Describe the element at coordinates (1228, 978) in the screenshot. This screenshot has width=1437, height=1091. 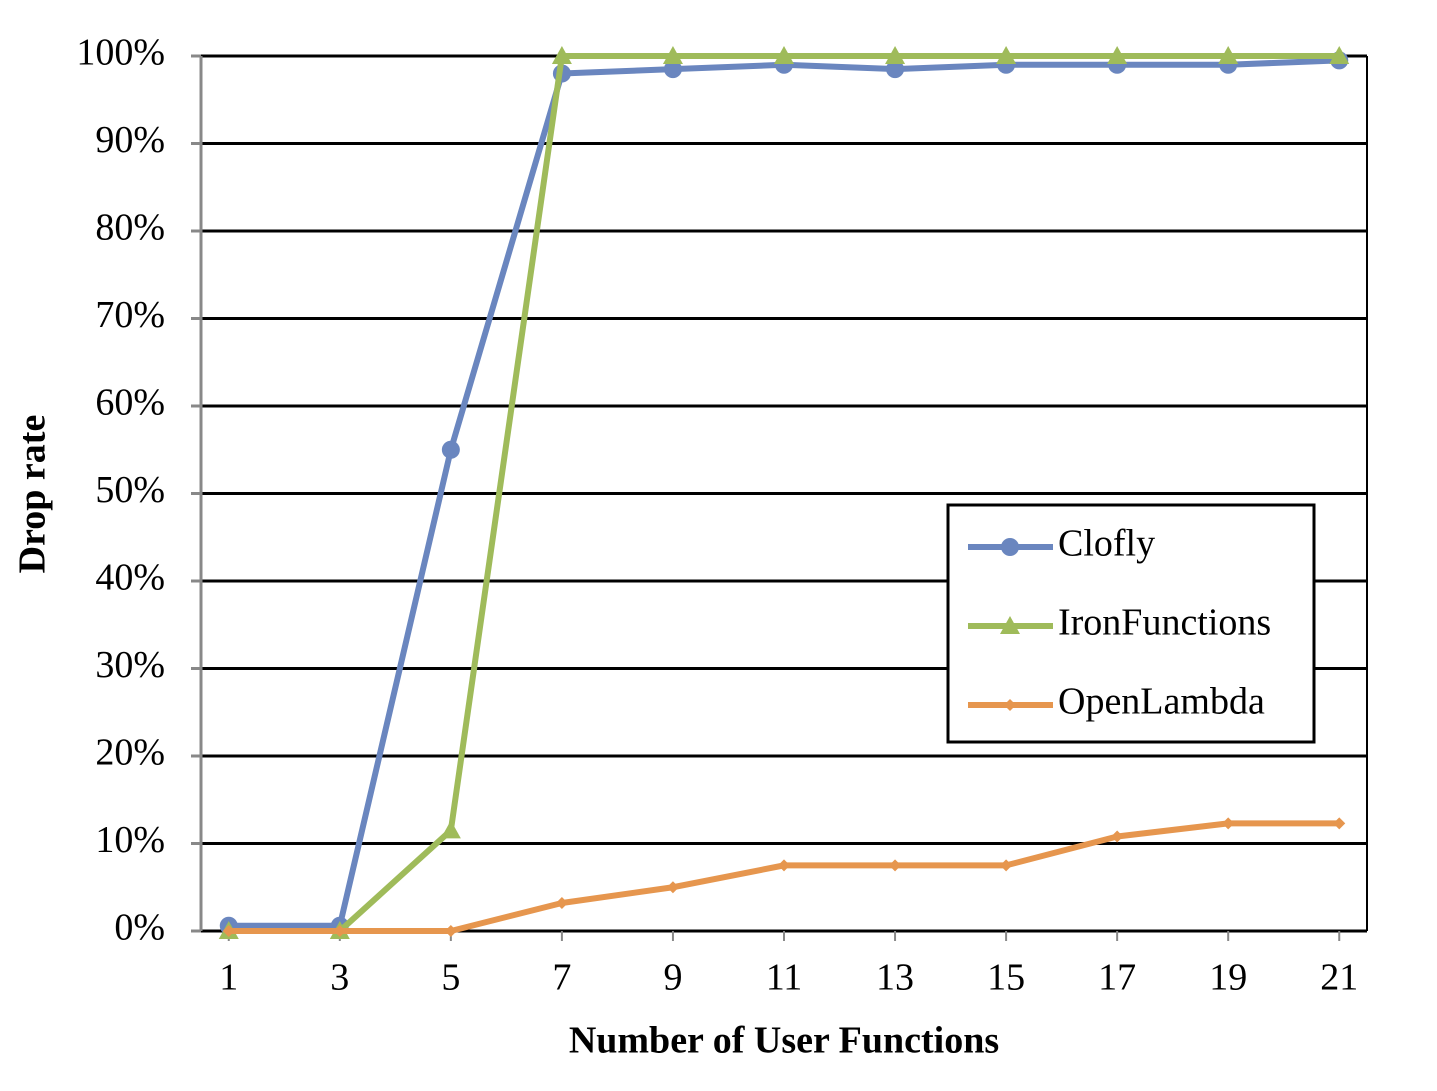
I see `x-tick-label: 19` at that location.